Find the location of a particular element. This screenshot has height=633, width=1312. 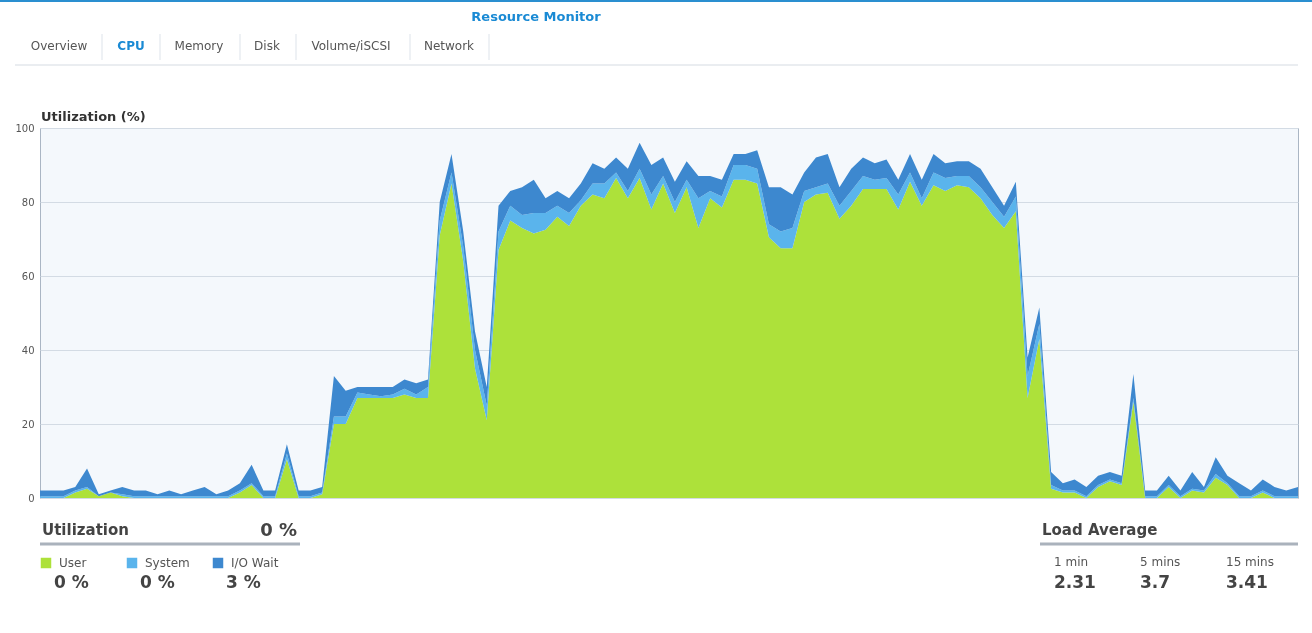

chart-title: Resource Monitor is located at coordinates (536, 16).